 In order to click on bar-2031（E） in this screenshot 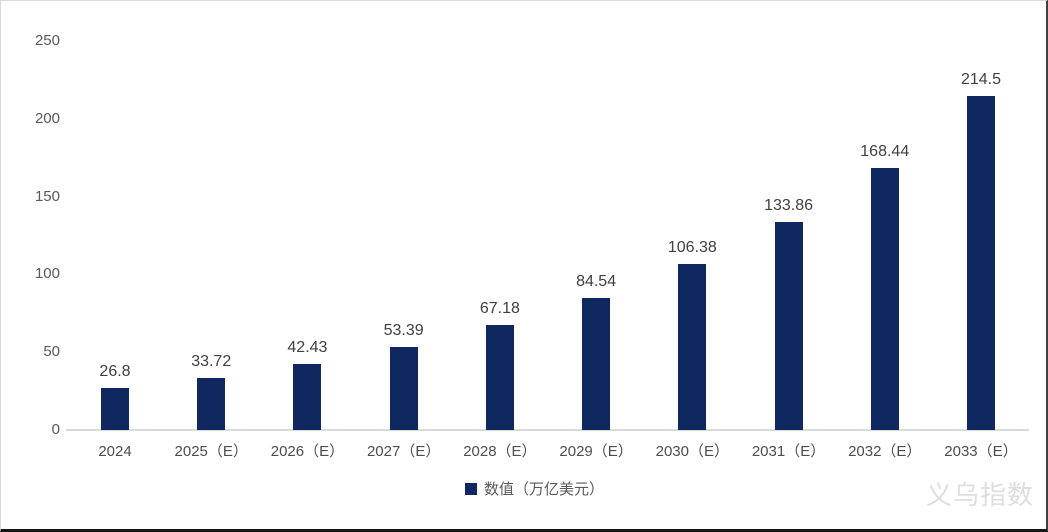, I will do `click(788, 325)`.